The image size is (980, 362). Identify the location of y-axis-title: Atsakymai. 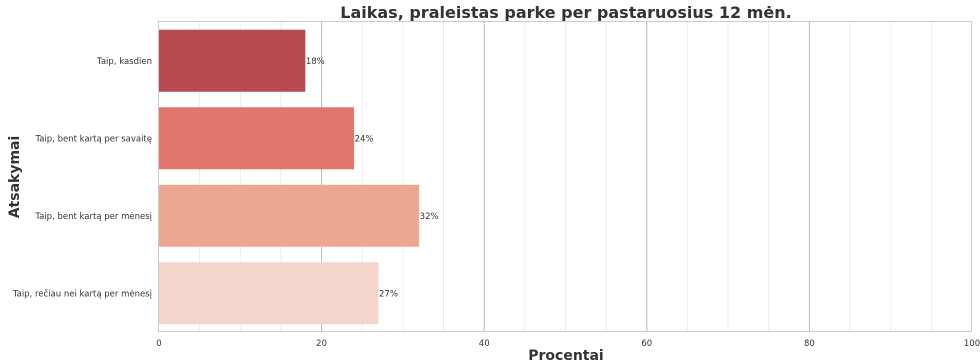
(15, 177).